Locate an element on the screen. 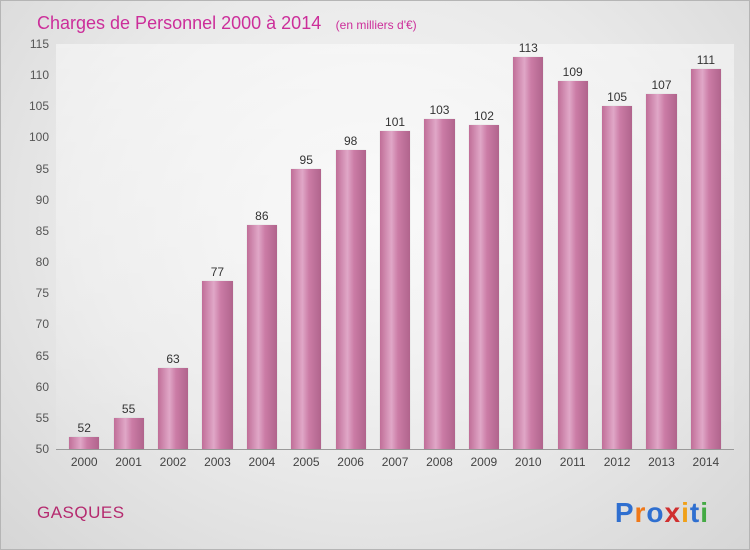 The height and width of the screenshot is (550, 750). bar-slot: 52 is located at coordinates (84, 434).